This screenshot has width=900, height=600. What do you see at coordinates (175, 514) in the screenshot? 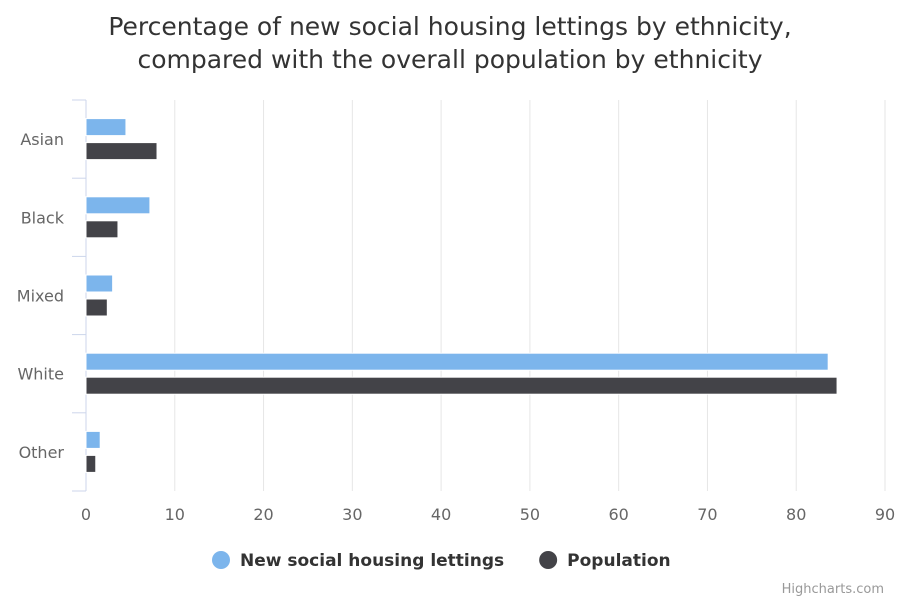
I see `x-tick-label-10: 10` at bounding box center [175, 514].